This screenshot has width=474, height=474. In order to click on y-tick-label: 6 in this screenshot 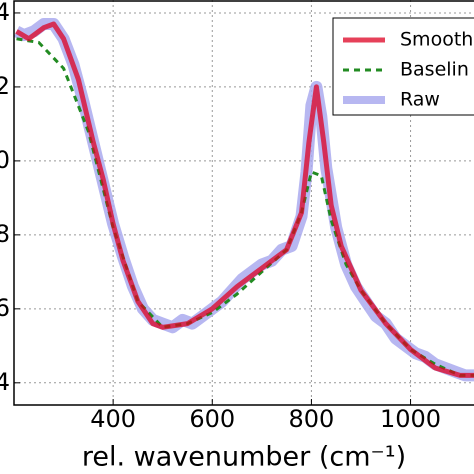, I will do `click(5, 308)`.